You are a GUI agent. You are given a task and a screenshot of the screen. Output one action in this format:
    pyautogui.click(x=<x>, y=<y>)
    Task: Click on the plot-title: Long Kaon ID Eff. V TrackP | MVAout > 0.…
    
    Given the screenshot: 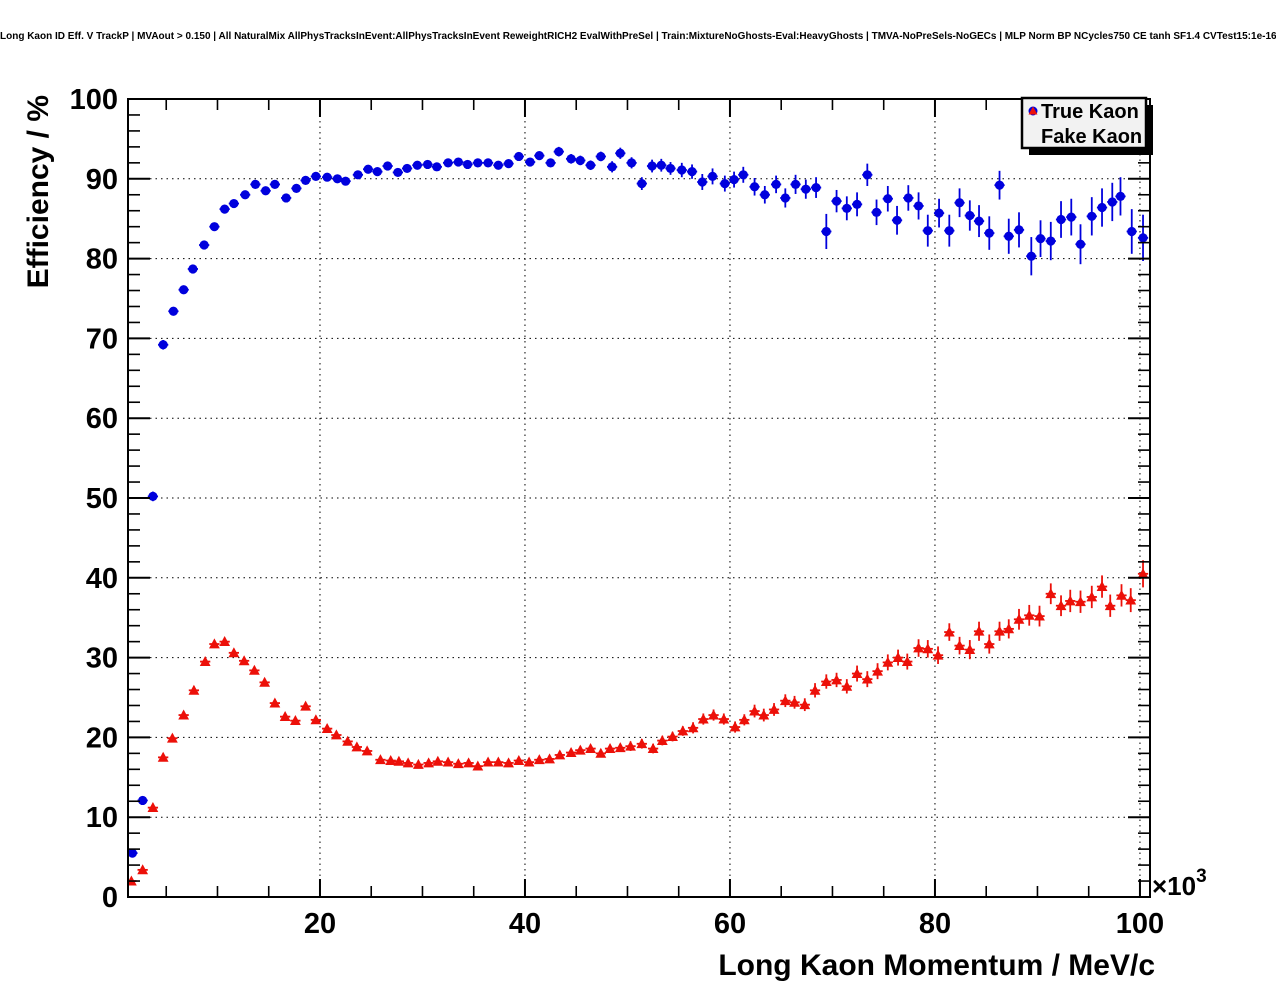 What is the action you would take?
    pyautogui.click(x=638, y=36)
    